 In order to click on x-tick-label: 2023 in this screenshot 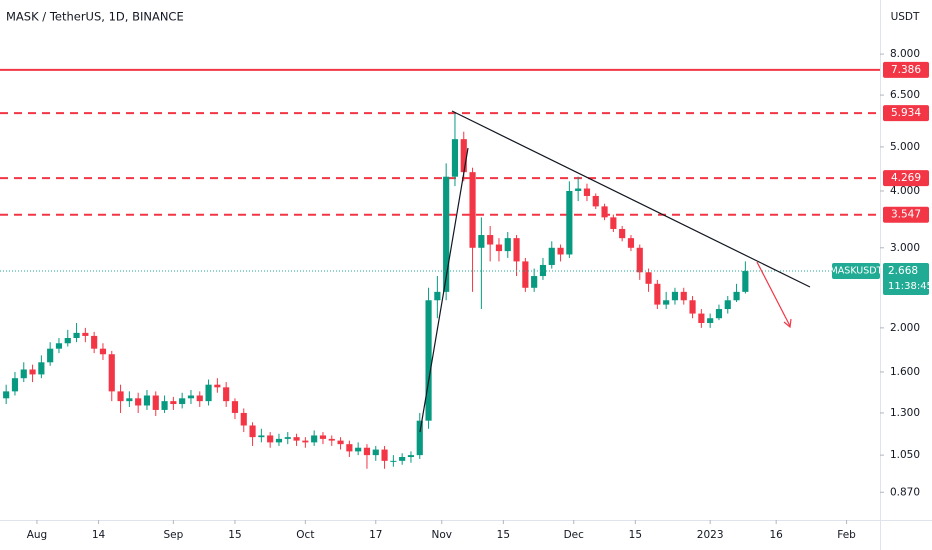, I will do `click(710, 535)`.